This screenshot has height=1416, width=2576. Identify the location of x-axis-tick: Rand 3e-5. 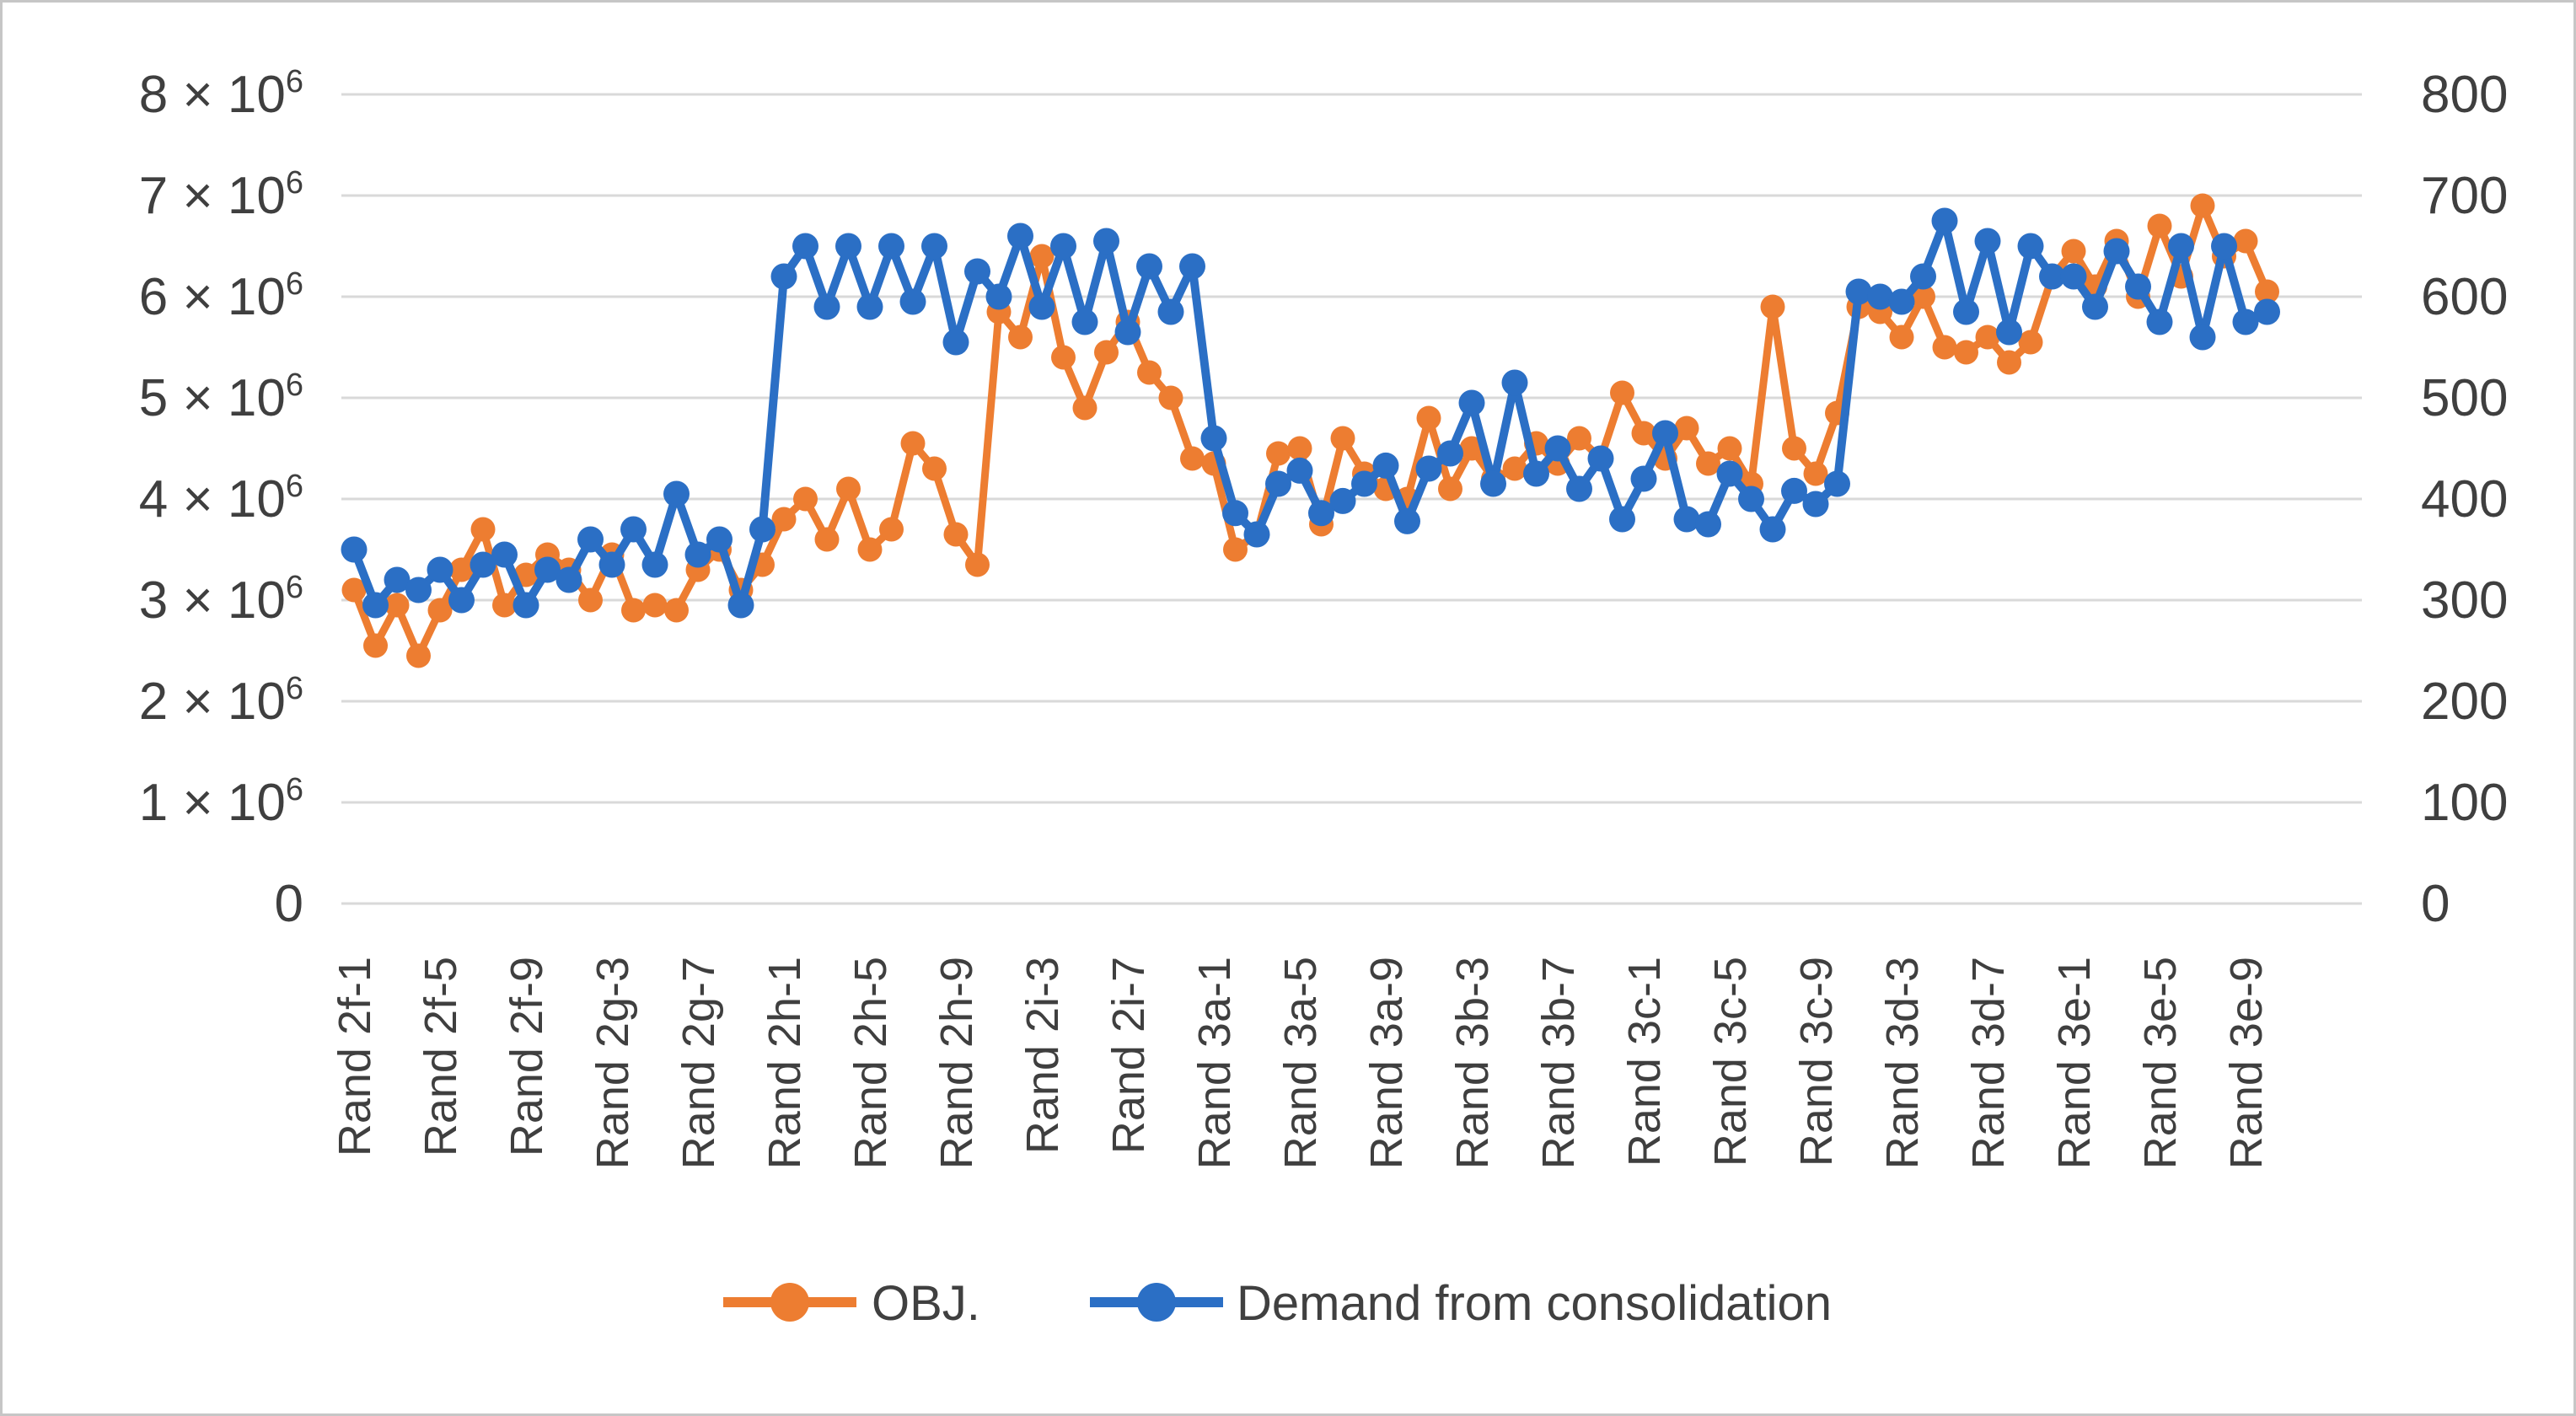
(2160, 1063).